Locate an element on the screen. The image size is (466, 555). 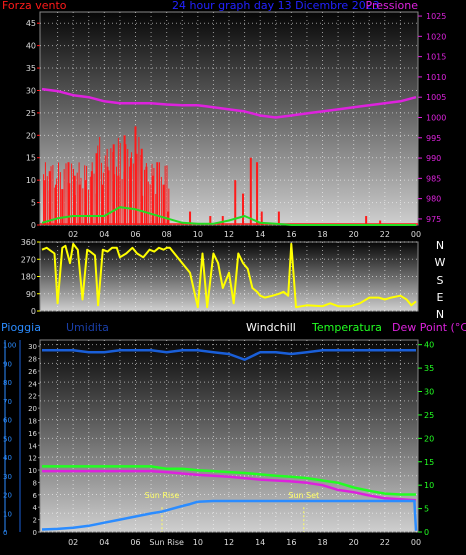
time-tick-label: 08 is located at coordinates (167, 234).